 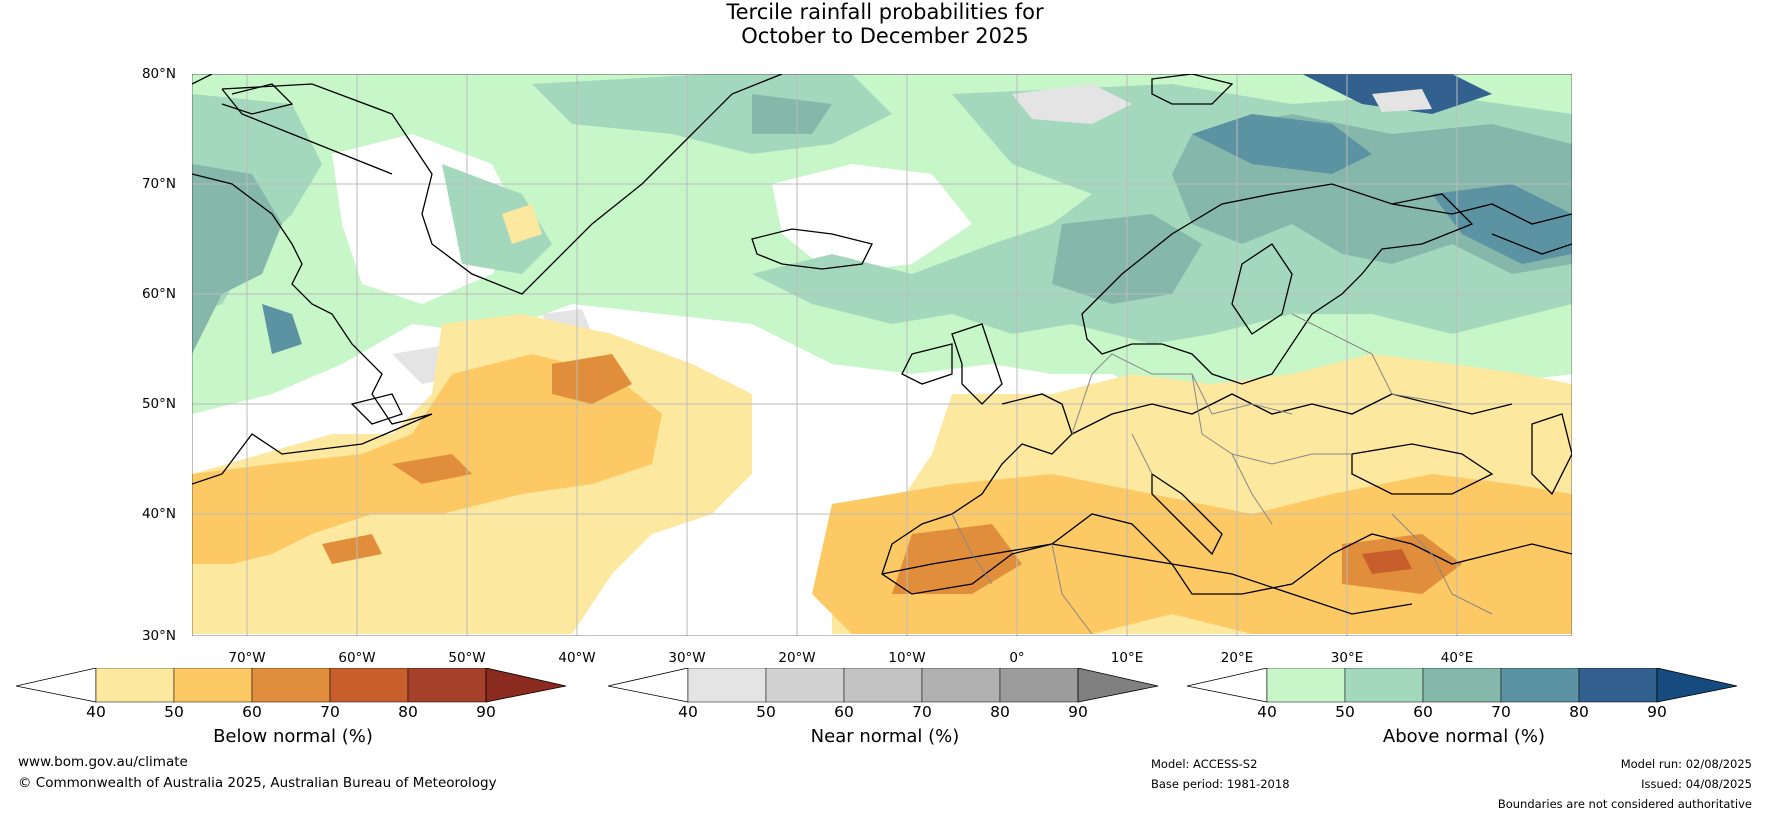 I want to click on colorbar-below-tick: 80, so click(x=408, y=712).